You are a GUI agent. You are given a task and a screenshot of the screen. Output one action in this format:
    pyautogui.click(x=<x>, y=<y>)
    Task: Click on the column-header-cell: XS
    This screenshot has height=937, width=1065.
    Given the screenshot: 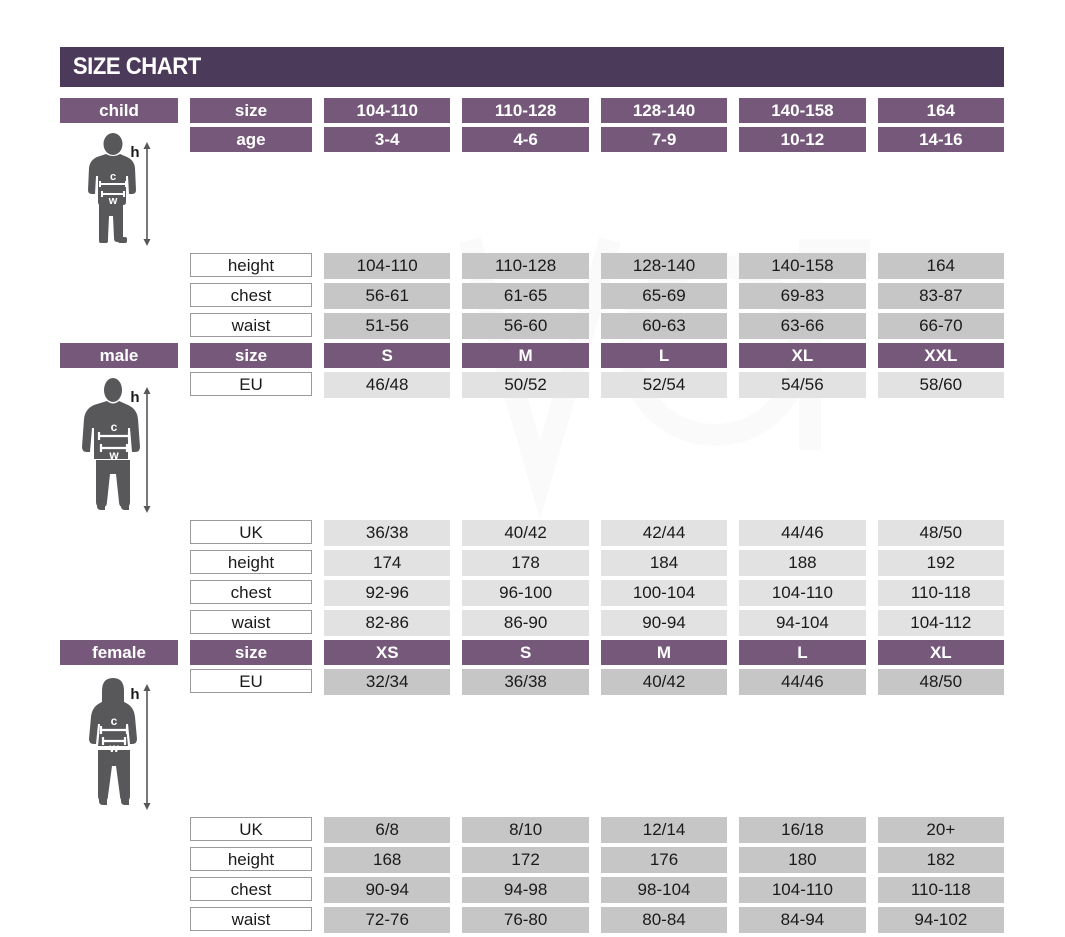 What is the action you would take?
    pyautogui.click(x=387, y=652)
    